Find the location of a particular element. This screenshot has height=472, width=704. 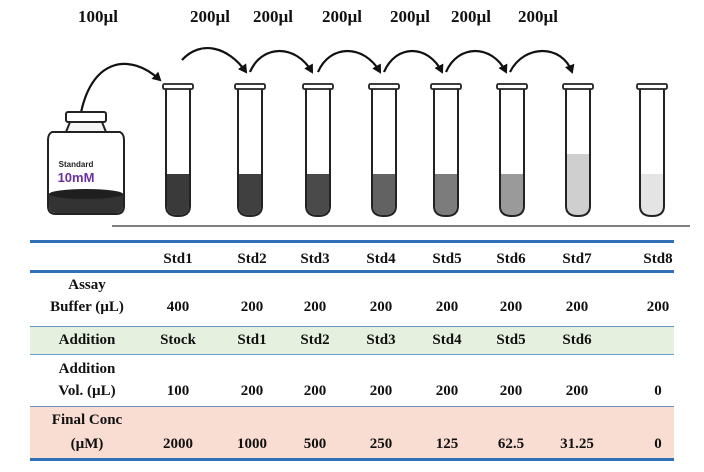

cell-assay-buffer-std1: 400 is located at coordinates (178, 307).